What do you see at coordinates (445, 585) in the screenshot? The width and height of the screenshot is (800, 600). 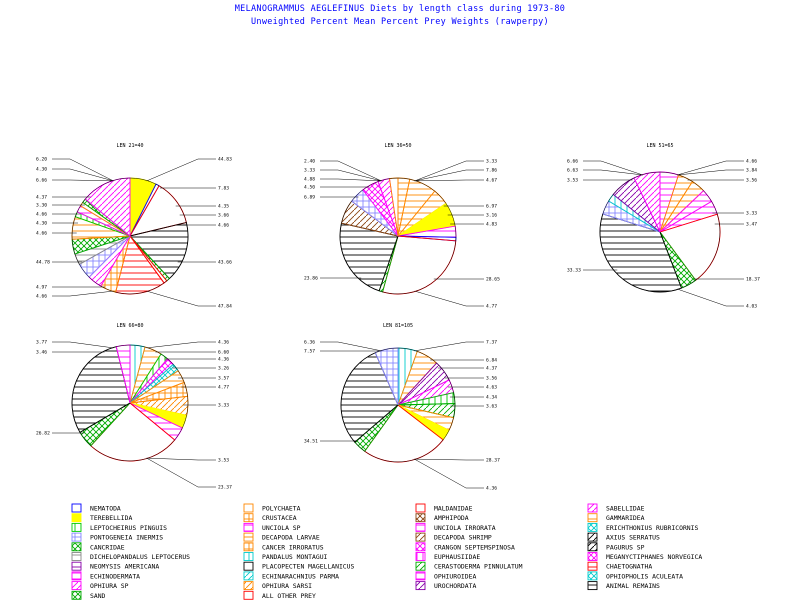 I see `legend-item: UROCHORDATA` at bounding box center [445, 585].